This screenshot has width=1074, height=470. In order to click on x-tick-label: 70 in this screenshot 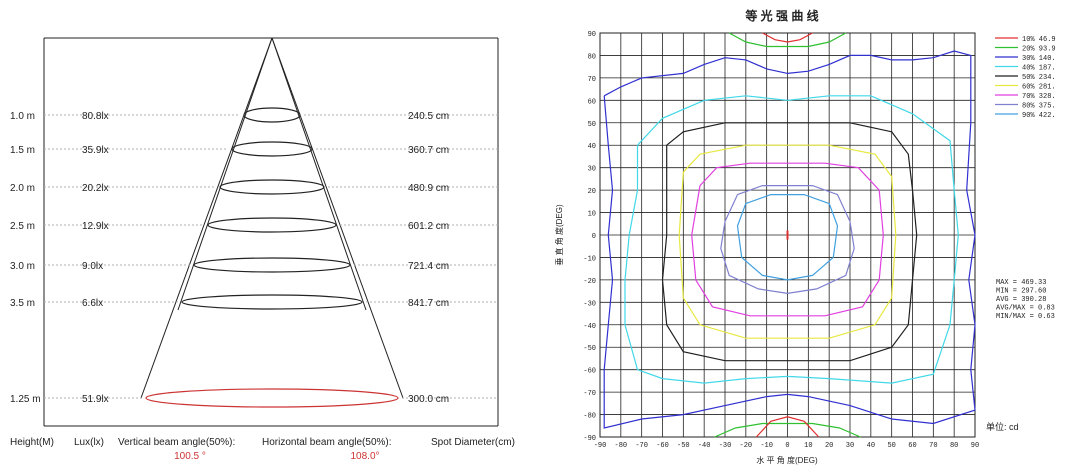, I will do `click(933, 446)`.